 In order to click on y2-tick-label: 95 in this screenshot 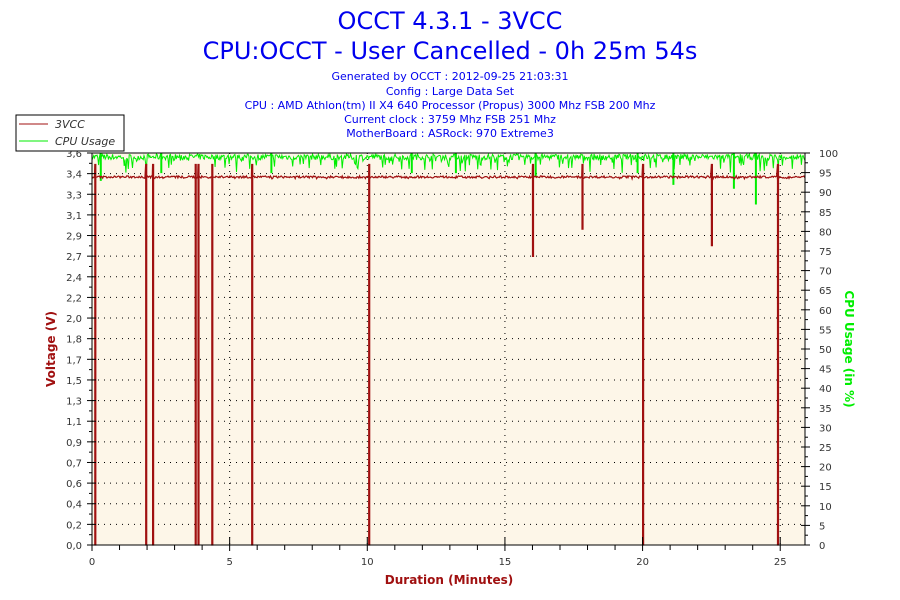, I will do `click(825, 174)`.